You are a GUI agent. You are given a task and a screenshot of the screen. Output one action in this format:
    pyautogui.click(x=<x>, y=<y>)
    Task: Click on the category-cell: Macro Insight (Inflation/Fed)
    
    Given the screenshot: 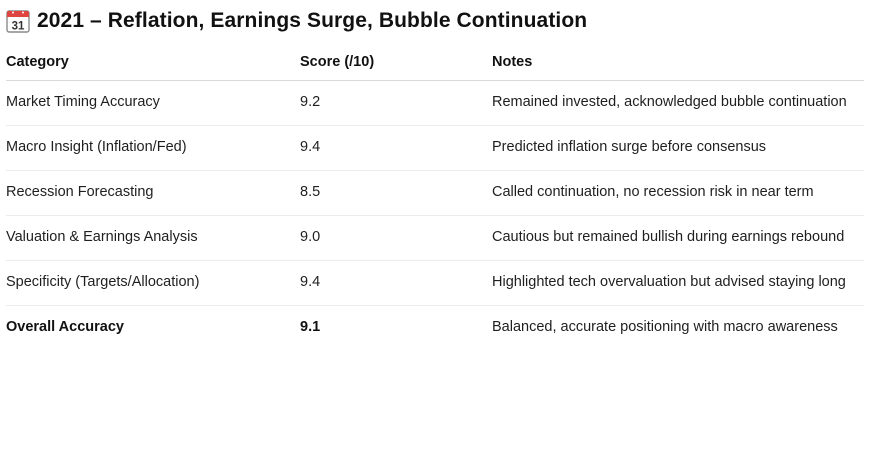 What is the action you would take?
    pyautogui.click(x=96, y=147)
    